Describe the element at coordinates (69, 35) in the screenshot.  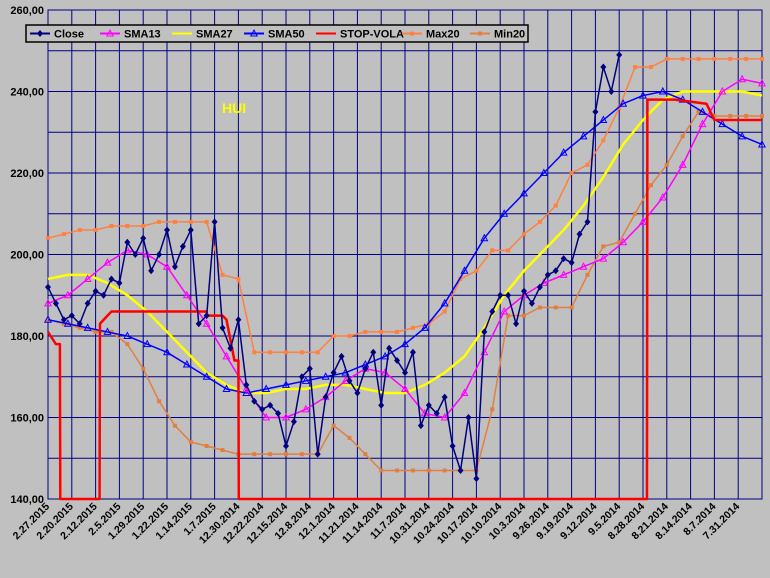
I see `legend-label: Close` at that location.